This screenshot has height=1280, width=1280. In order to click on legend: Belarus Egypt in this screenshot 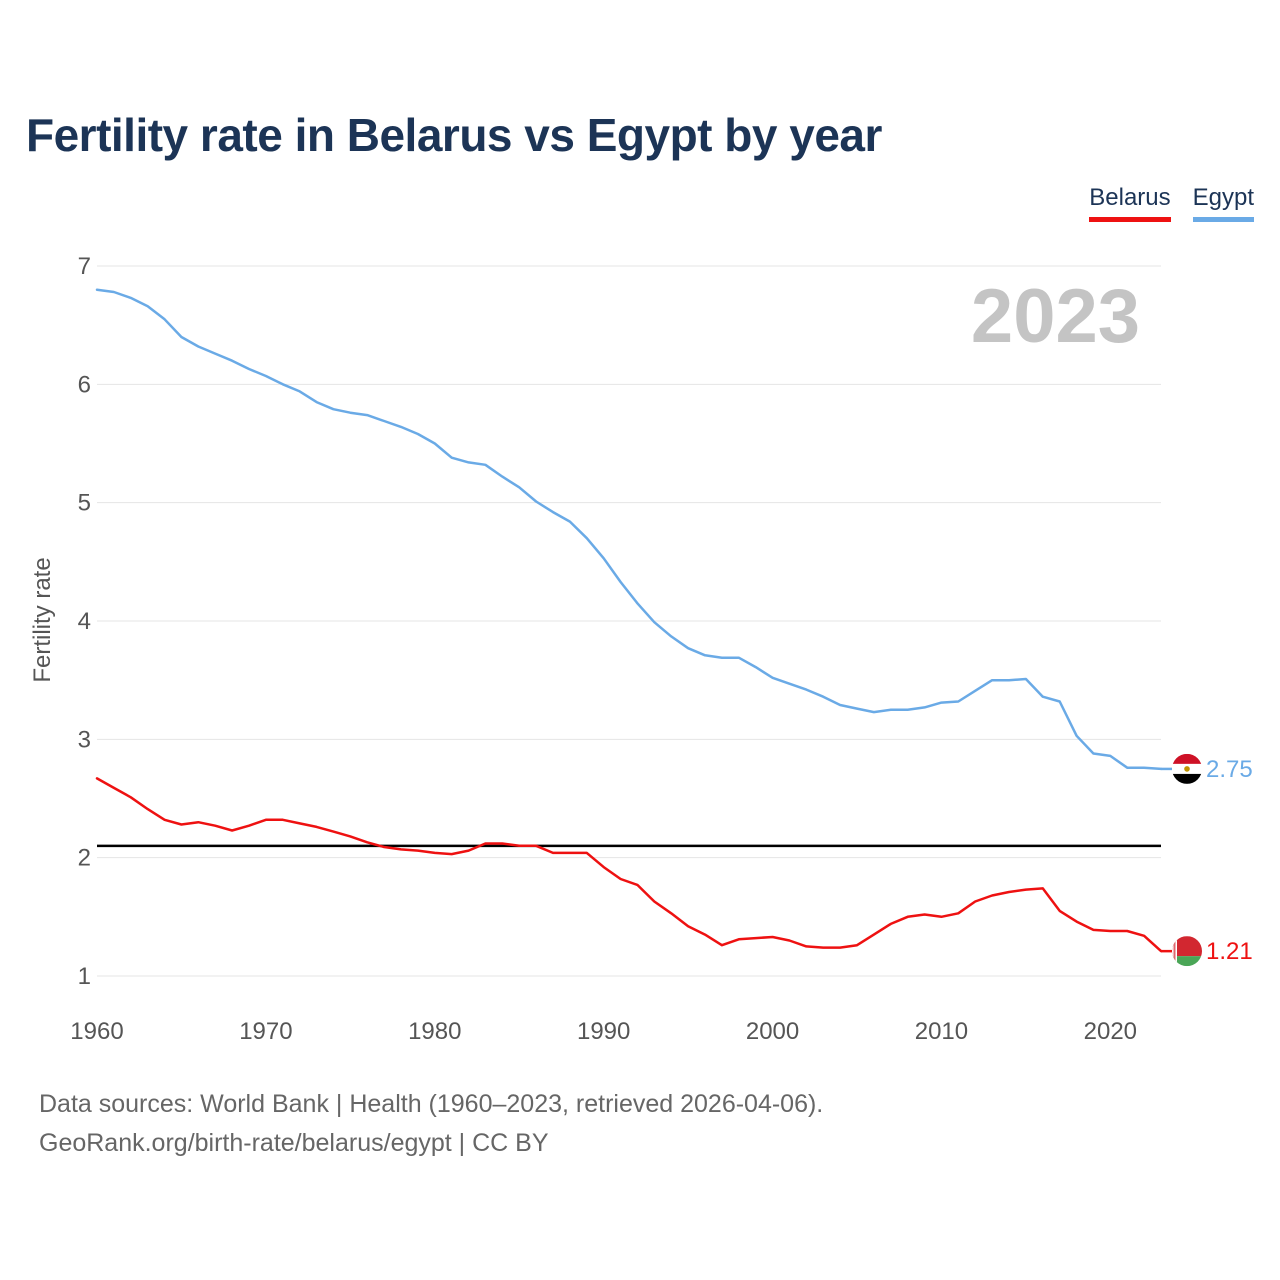, I will do `click(1171, 202)`.